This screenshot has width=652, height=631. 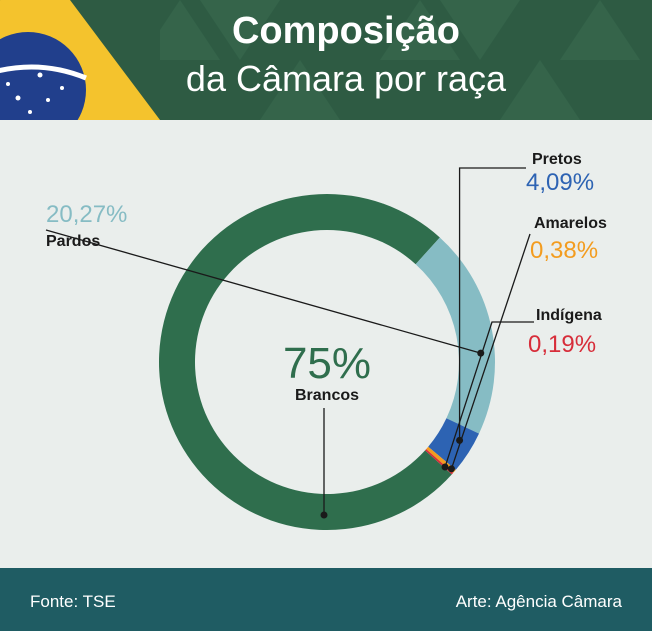 I want to click on dot-brancos, so click(x=324, y=515).